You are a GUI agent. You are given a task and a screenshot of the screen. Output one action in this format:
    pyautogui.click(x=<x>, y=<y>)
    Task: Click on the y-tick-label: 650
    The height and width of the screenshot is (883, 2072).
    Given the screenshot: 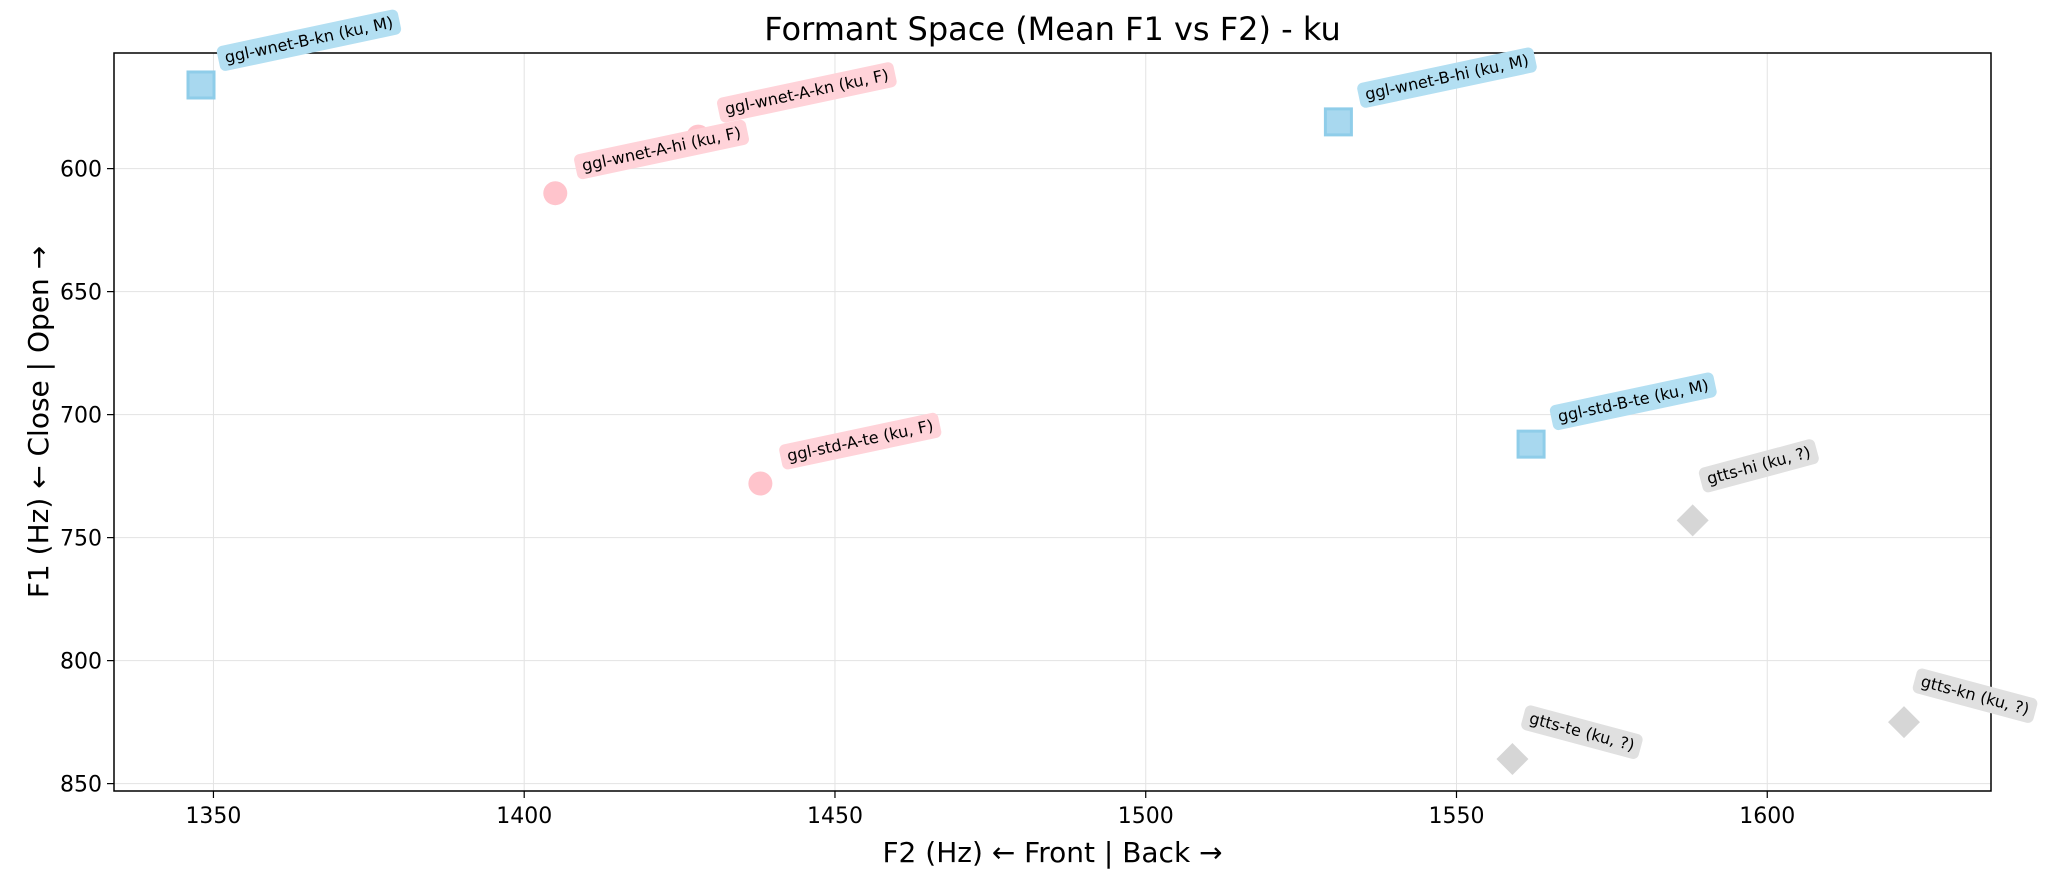 What is the action you would take?
    pyautogui.click(x=81, y=293)
    